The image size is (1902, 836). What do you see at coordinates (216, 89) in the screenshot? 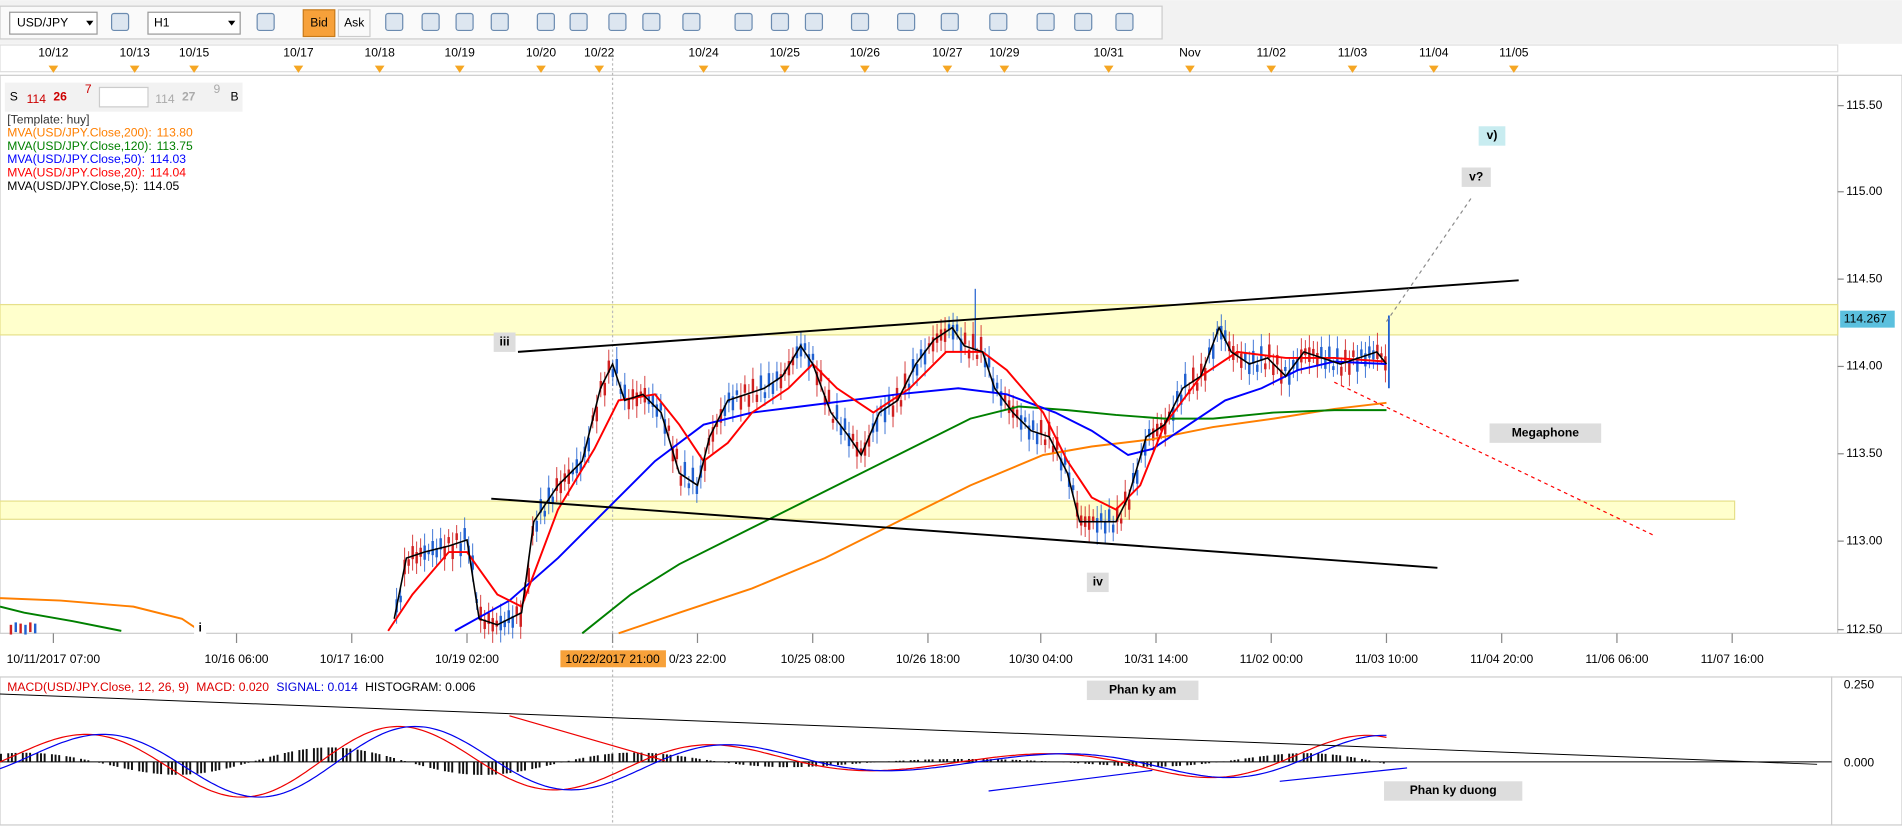
I see `ask-frac: 9` at bounding box center [216, 89].